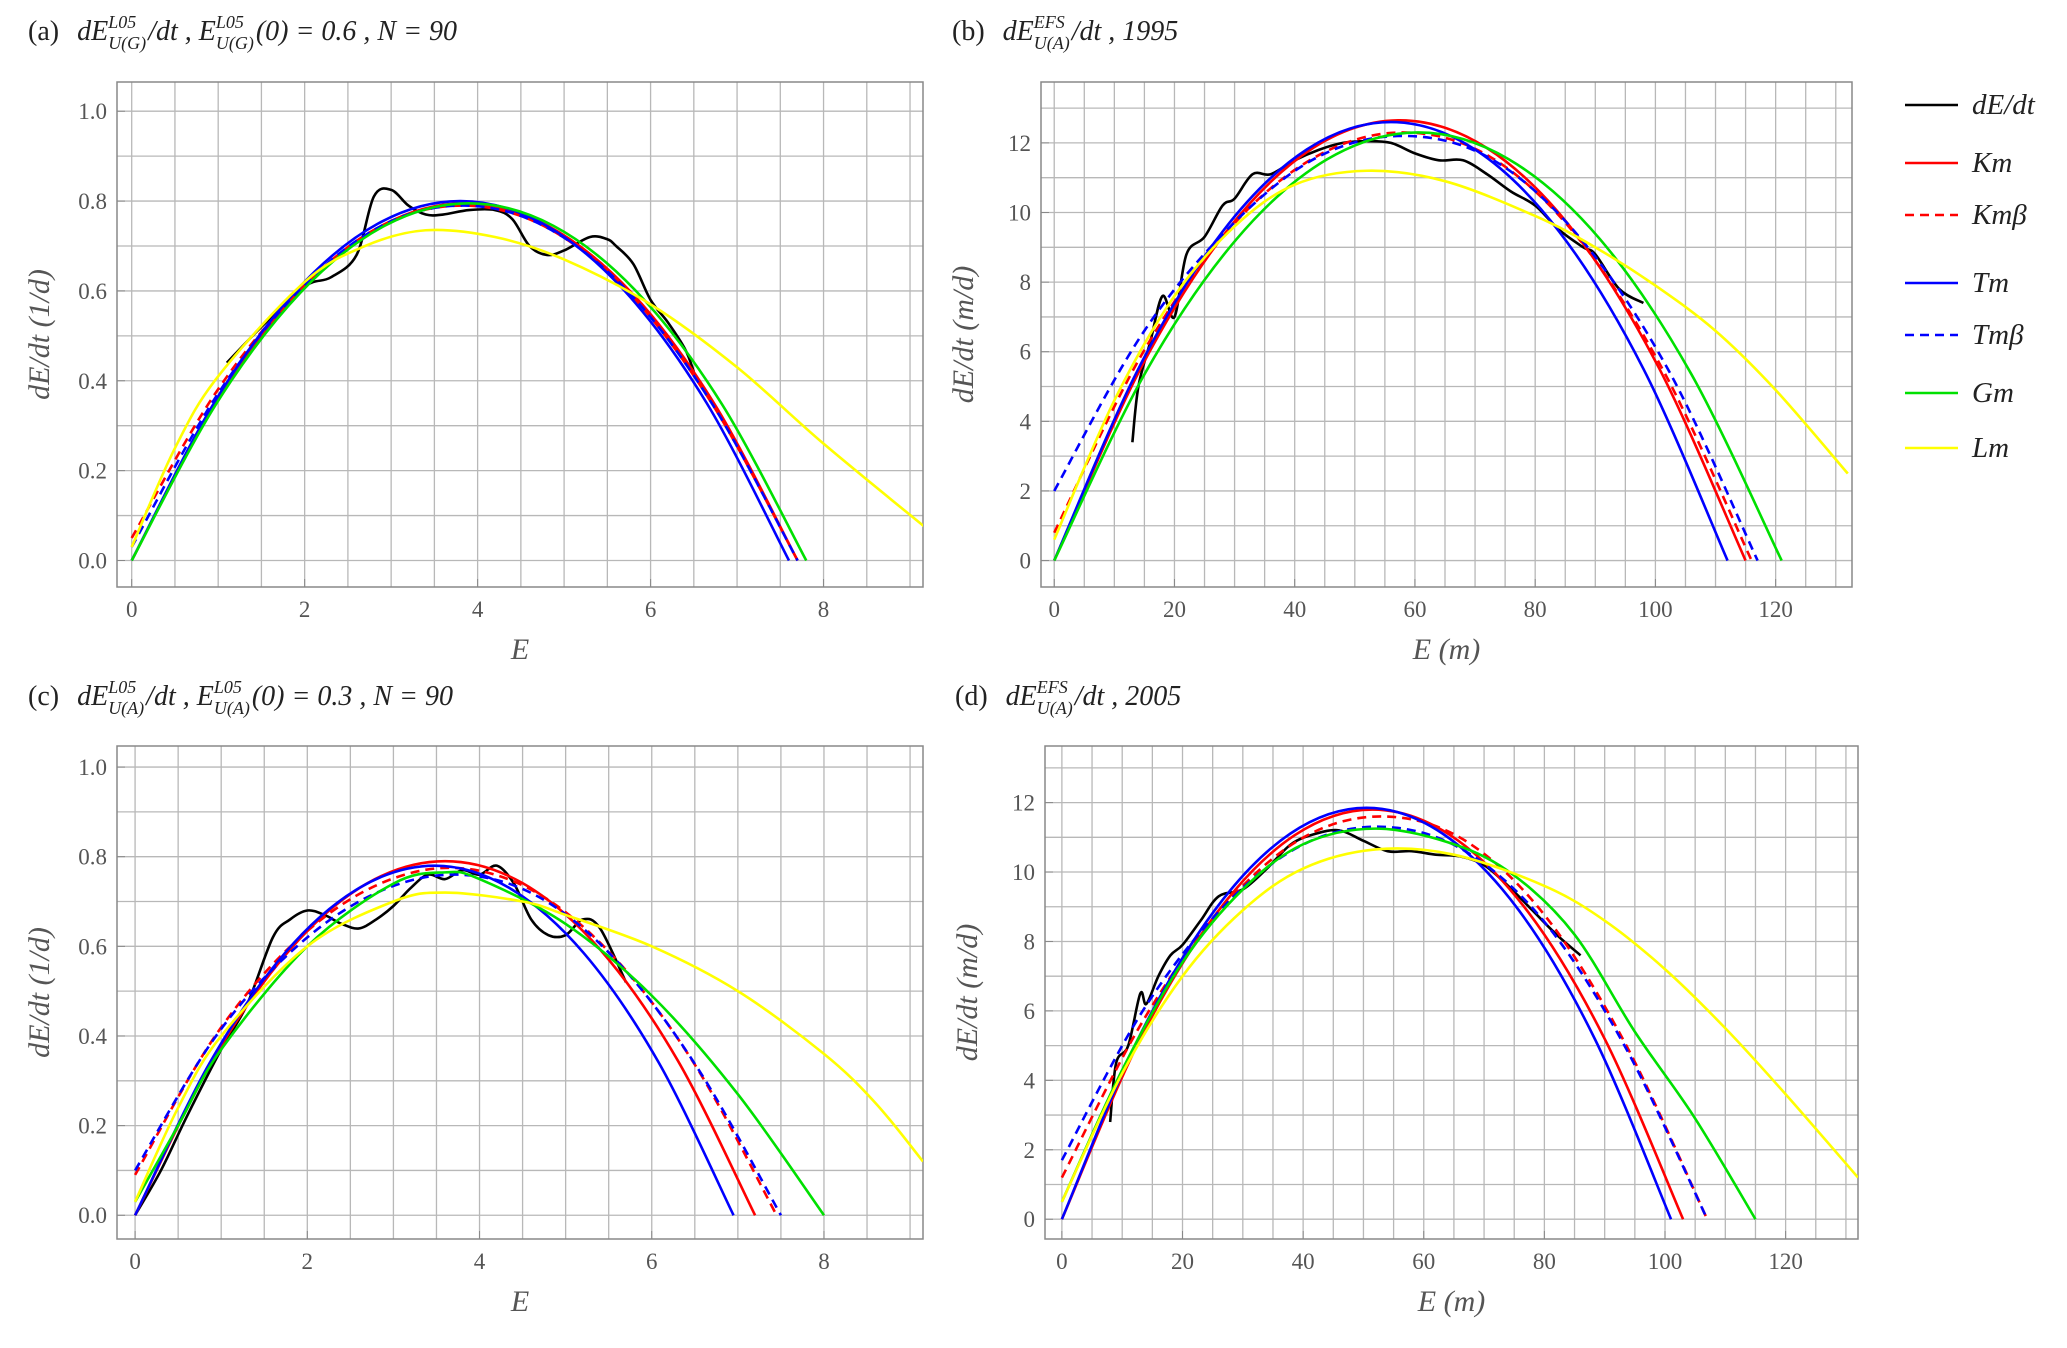  Describe the element at coordinates (478, 609) in the screenshot. I see `x-tick-label: 4` at that location.